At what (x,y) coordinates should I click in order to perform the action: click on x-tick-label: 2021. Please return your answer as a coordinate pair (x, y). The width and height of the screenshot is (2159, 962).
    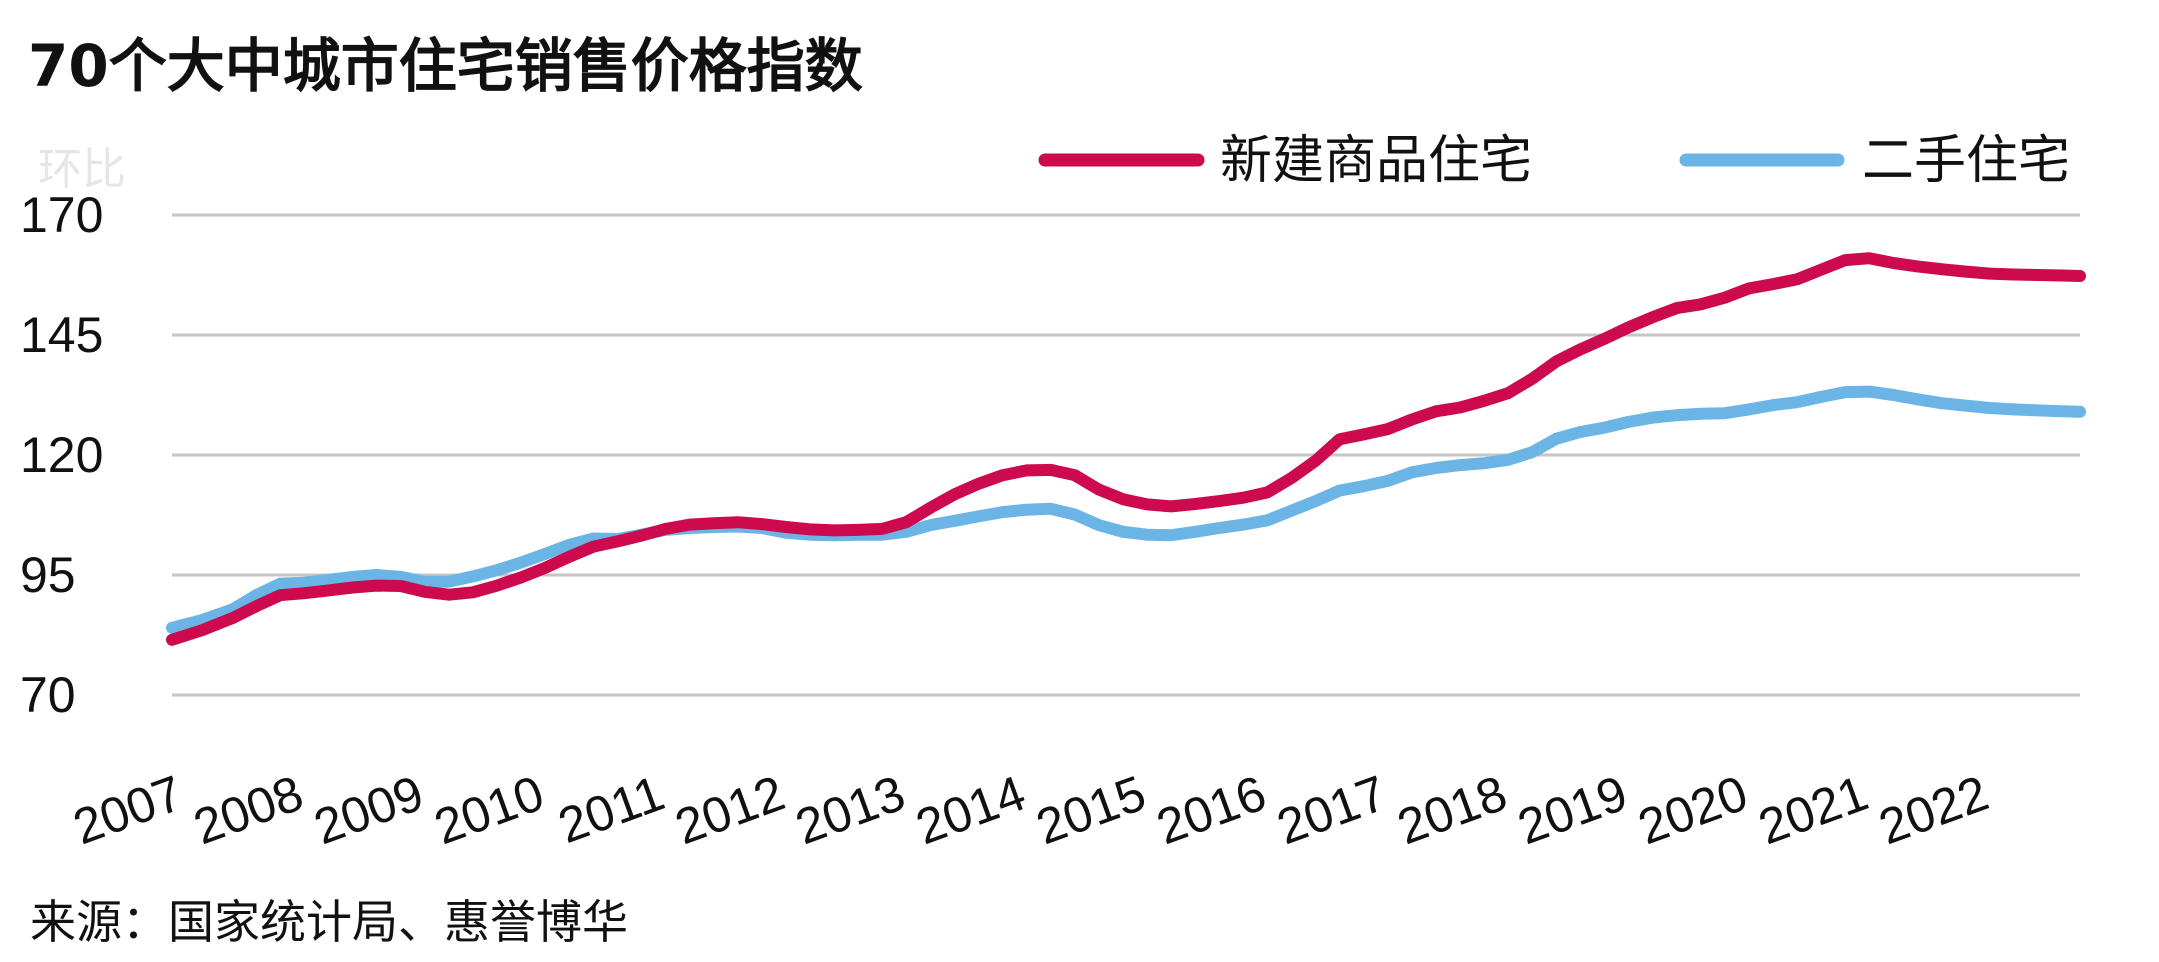
    Looking at the image, I should click on (1813, 810).